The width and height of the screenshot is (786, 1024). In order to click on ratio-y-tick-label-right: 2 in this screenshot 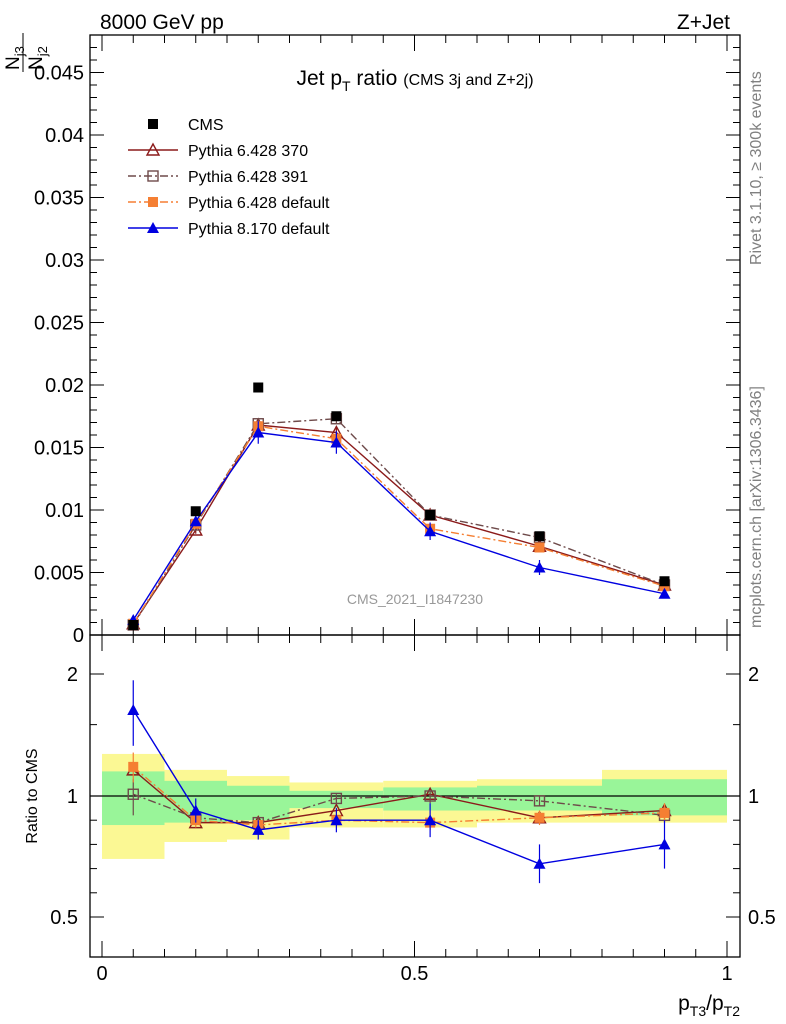, I will do `click(753, 675)`.